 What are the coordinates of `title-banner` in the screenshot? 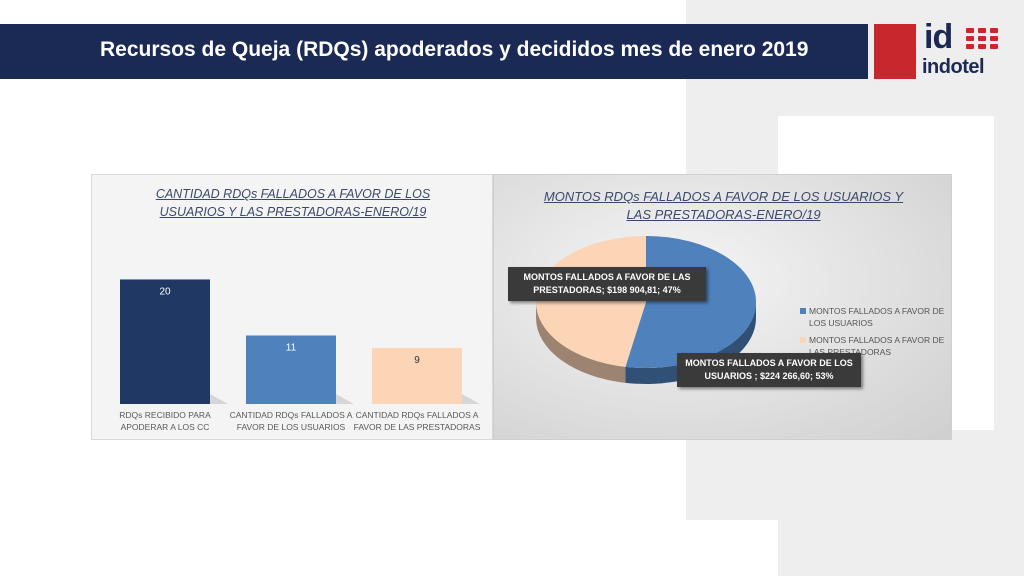 It's located at (434, 51).